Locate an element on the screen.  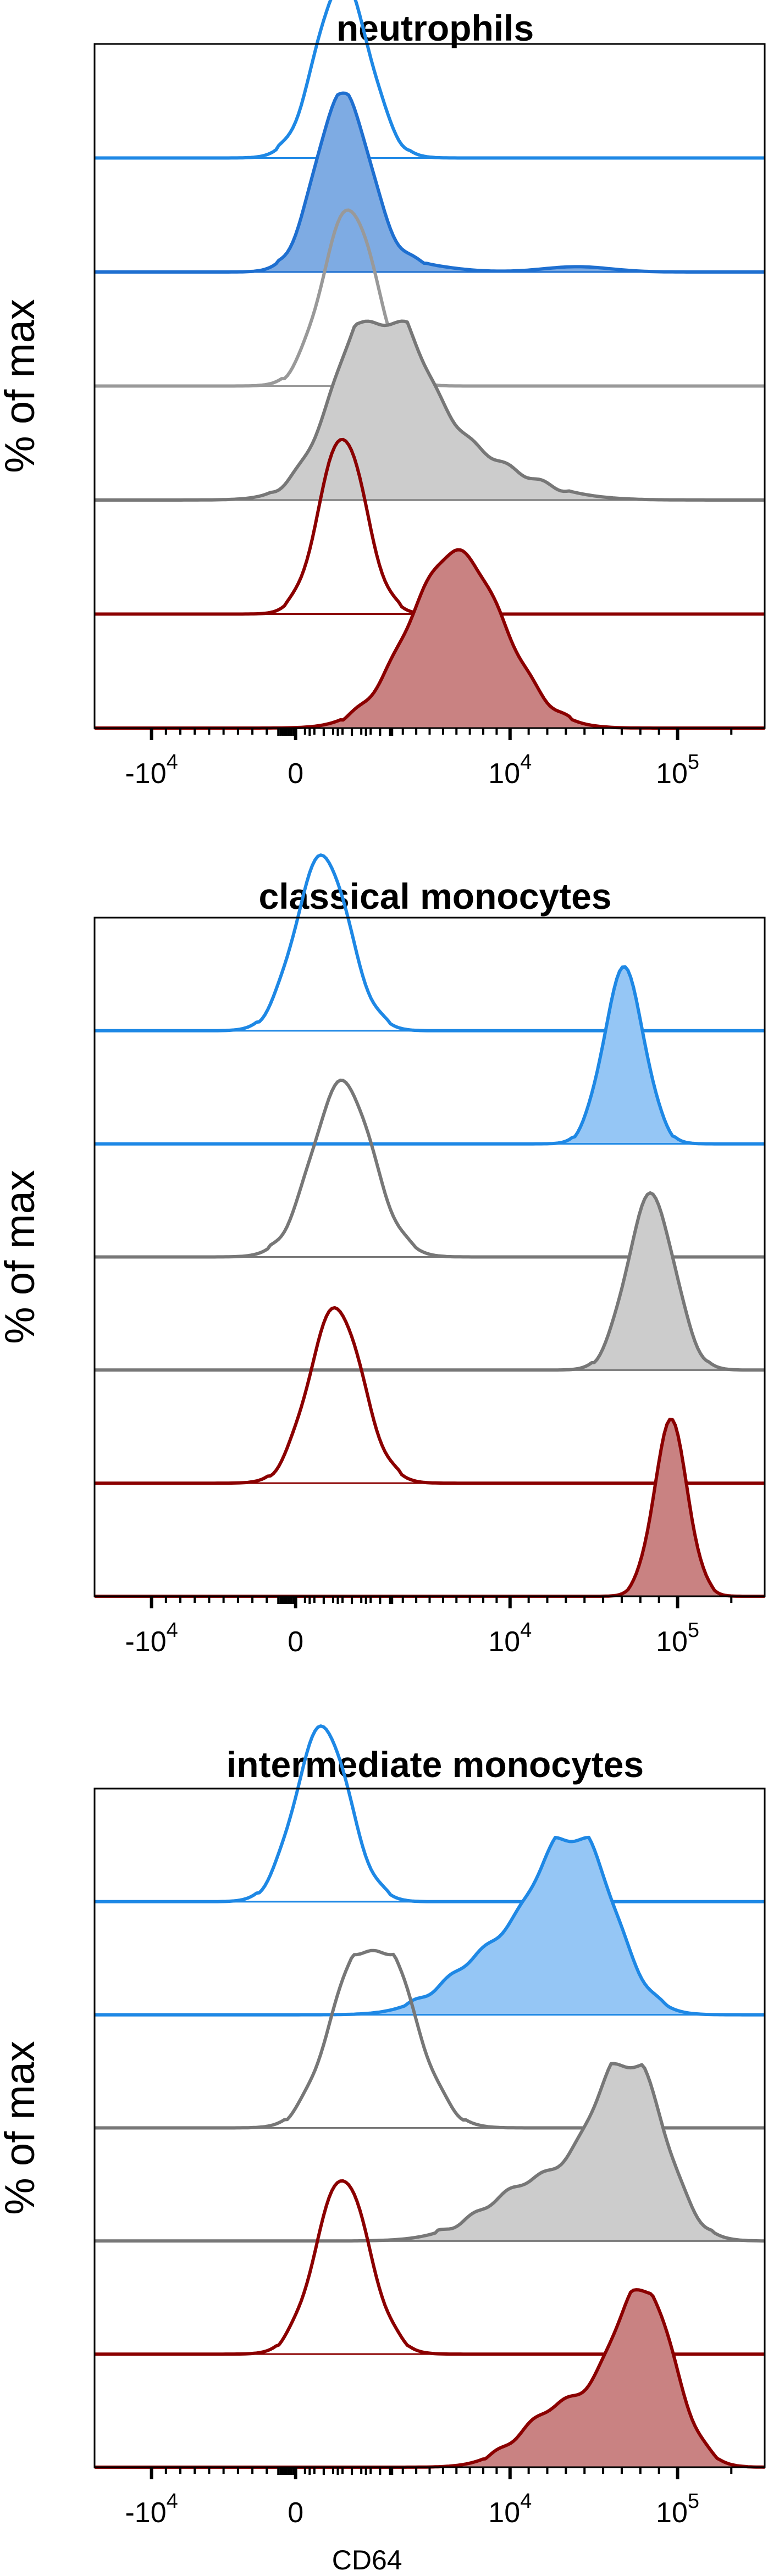
panel-title: classical monocytes is located at coordinates (435, 896).